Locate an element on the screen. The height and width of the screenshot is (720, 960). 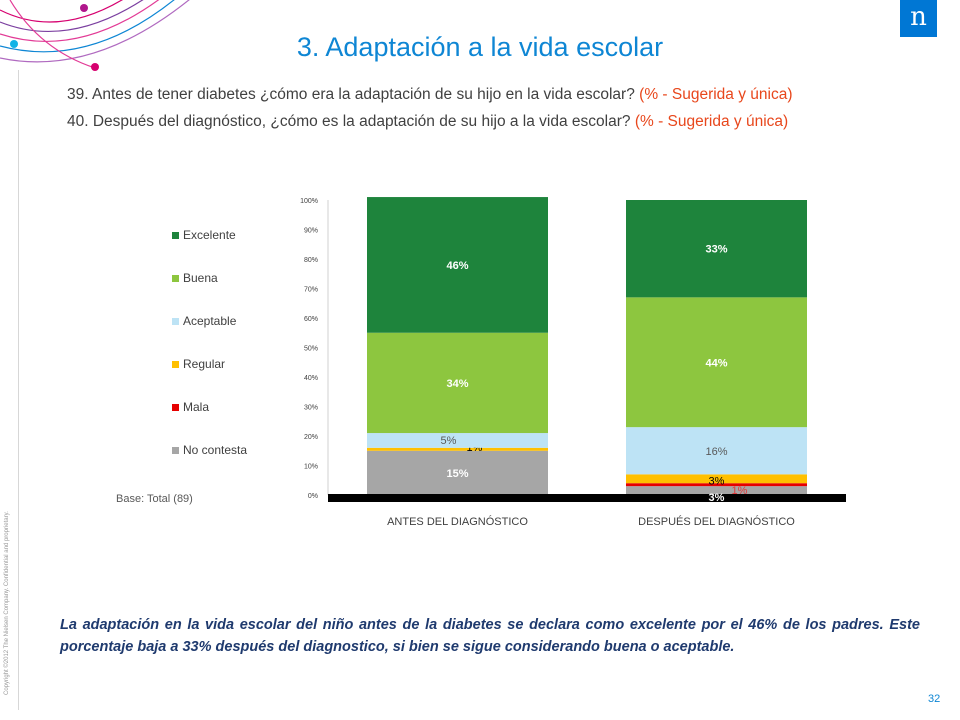
sidebar-line is located at coordinates (18, 390).